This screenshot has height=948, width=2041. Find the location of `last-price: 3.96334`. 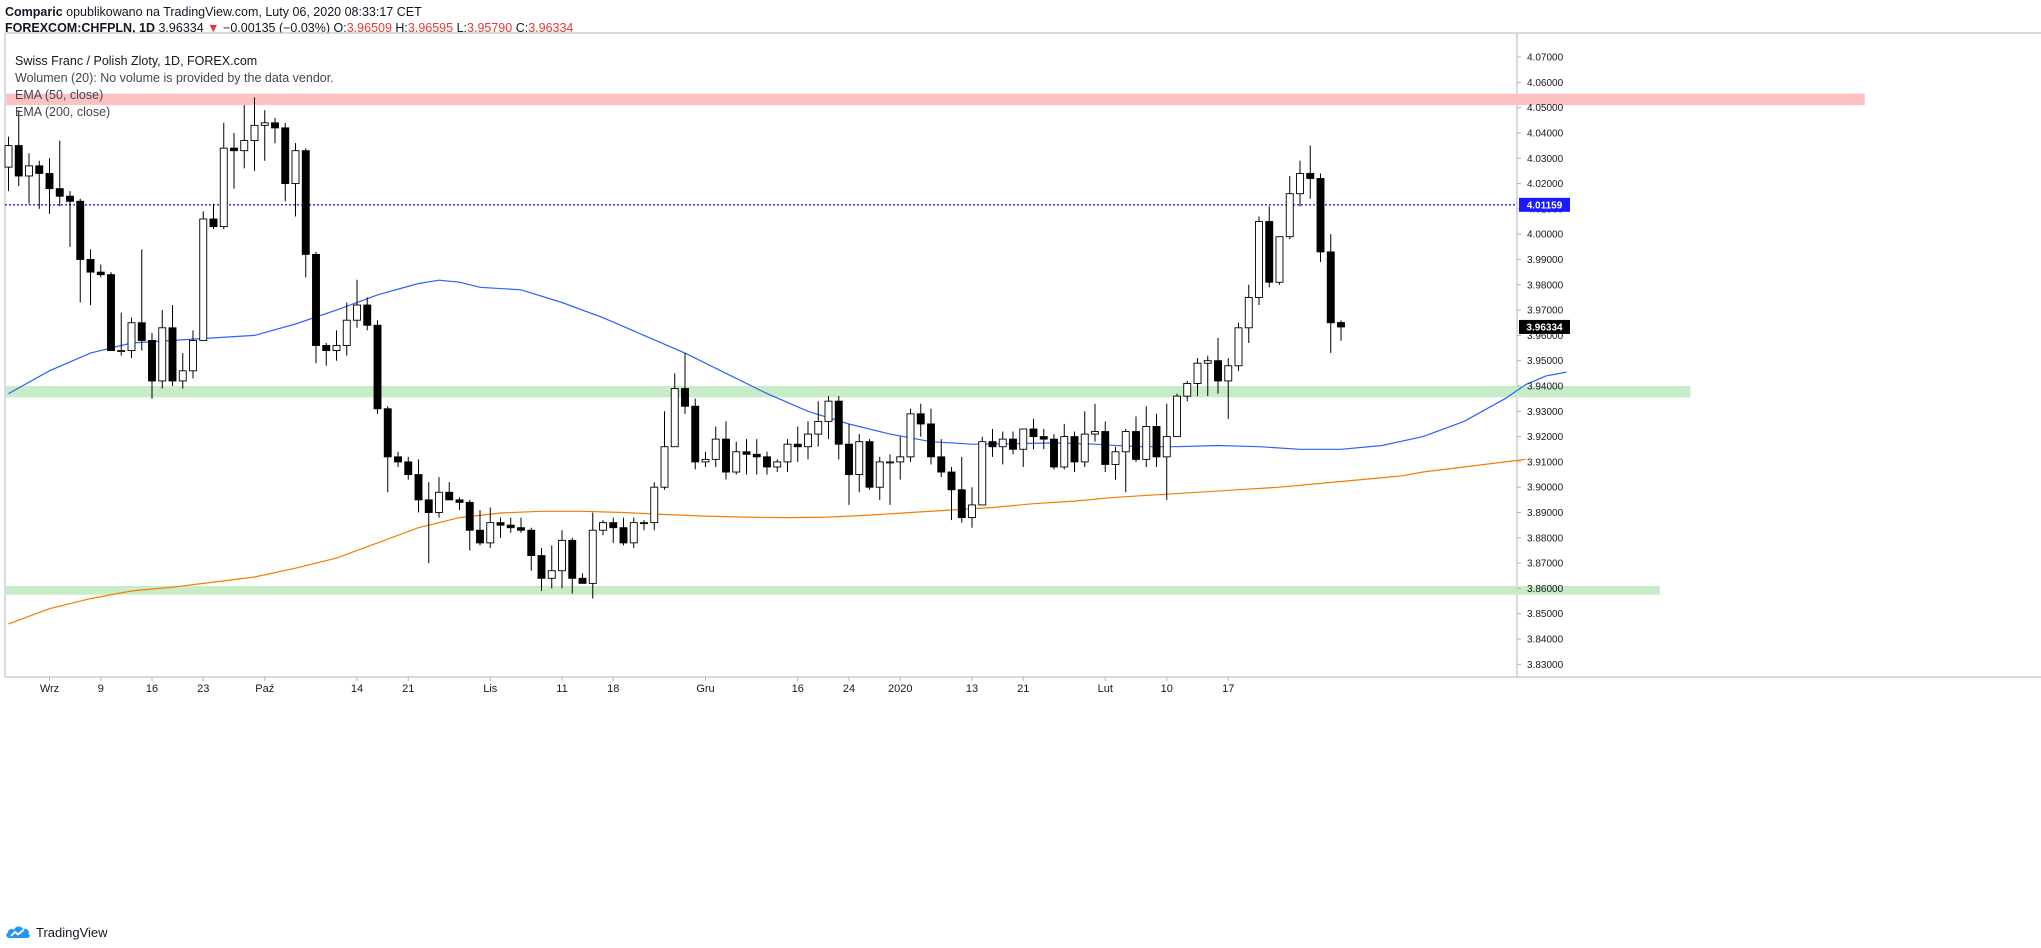

last-price: 3.96334 is located at coordinates (181, 28).